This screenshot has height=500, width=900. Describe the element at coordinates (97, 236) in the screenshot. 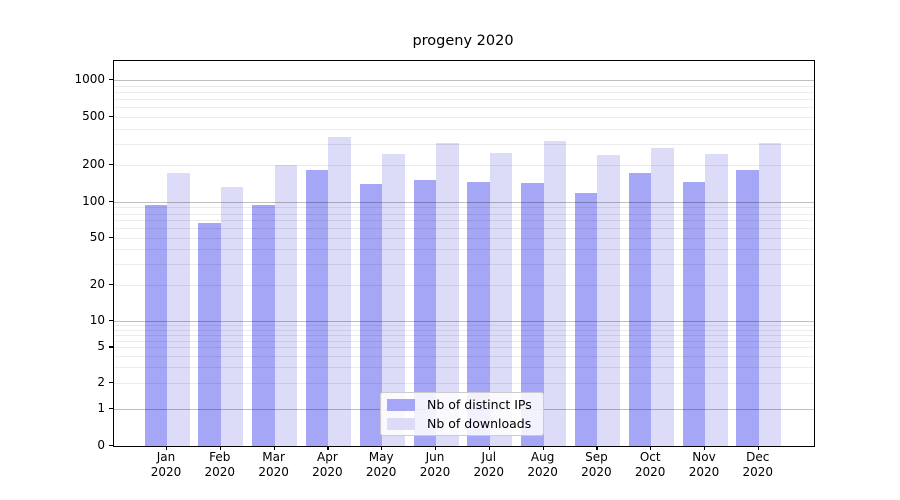

I see `y-axis-tick-label: 50` at that location.